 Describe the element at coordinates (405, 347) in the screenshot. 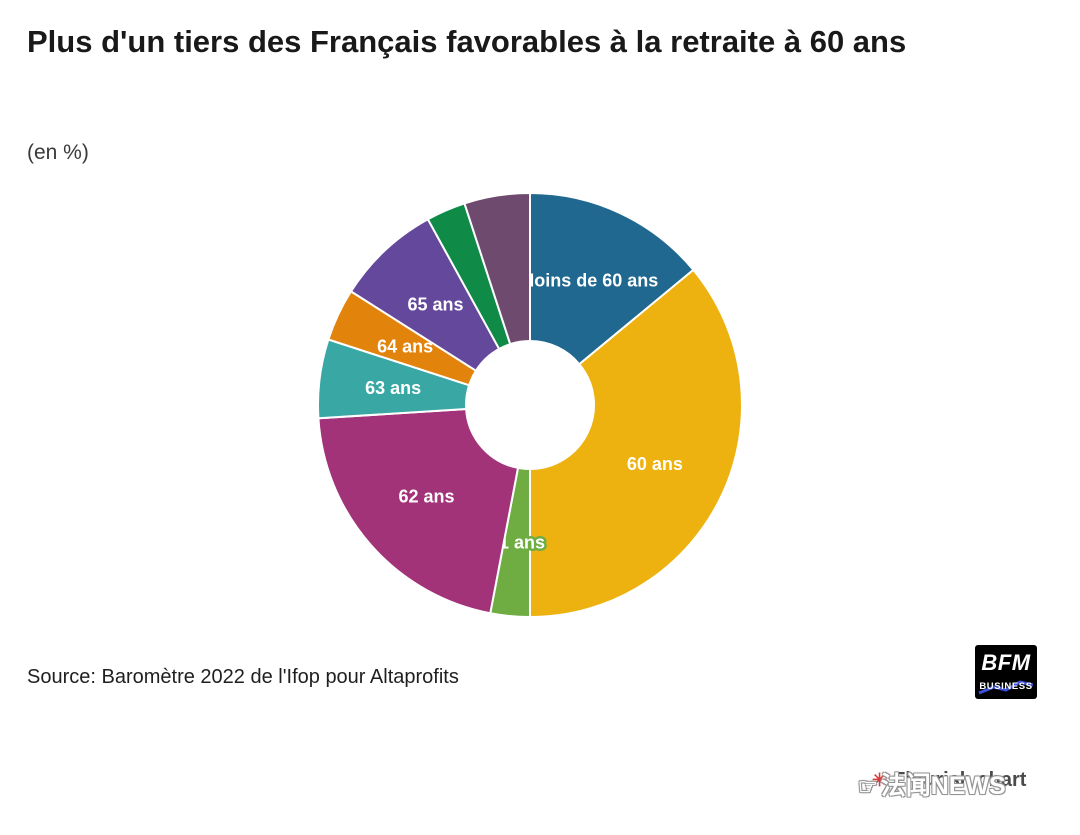

I see `pie-label-64-ans: 64 ans` at that location.